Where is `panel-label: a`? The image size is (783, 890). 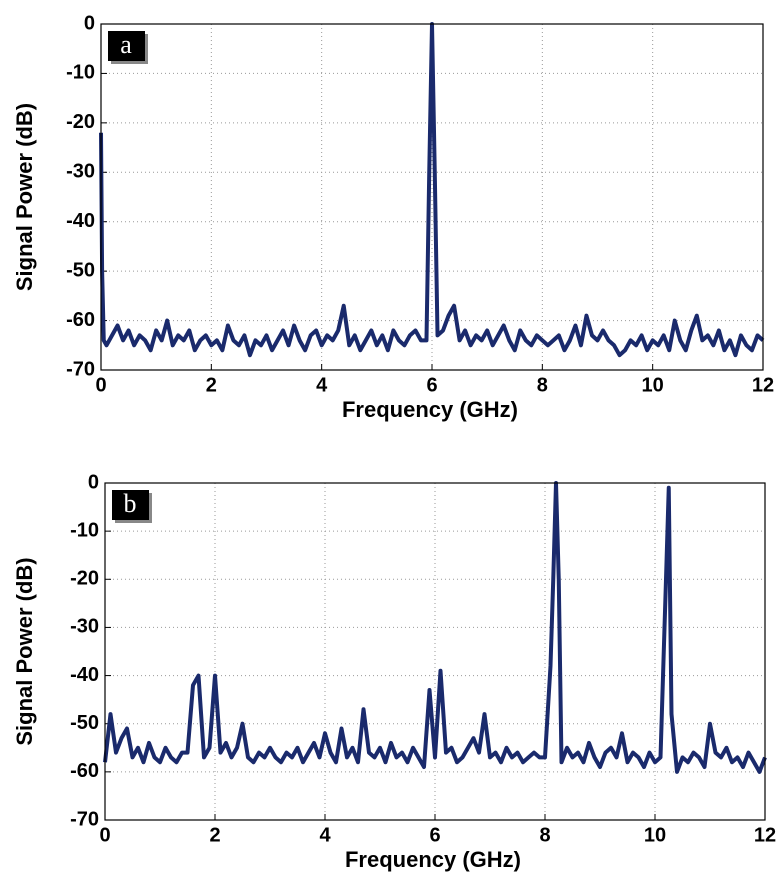 panel-label: a is located at coordinates (126, 44).